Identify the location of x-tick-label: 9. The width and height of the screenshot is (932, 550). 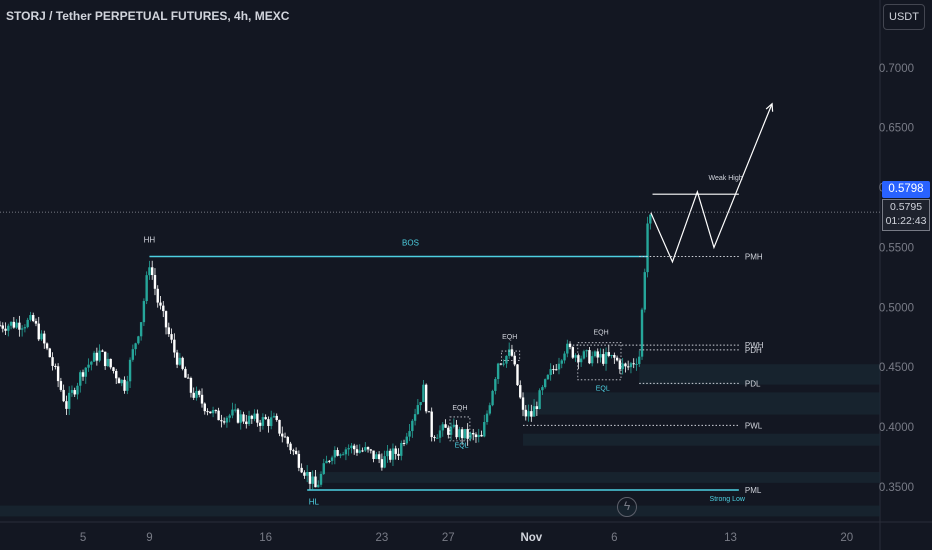
(149, 538).